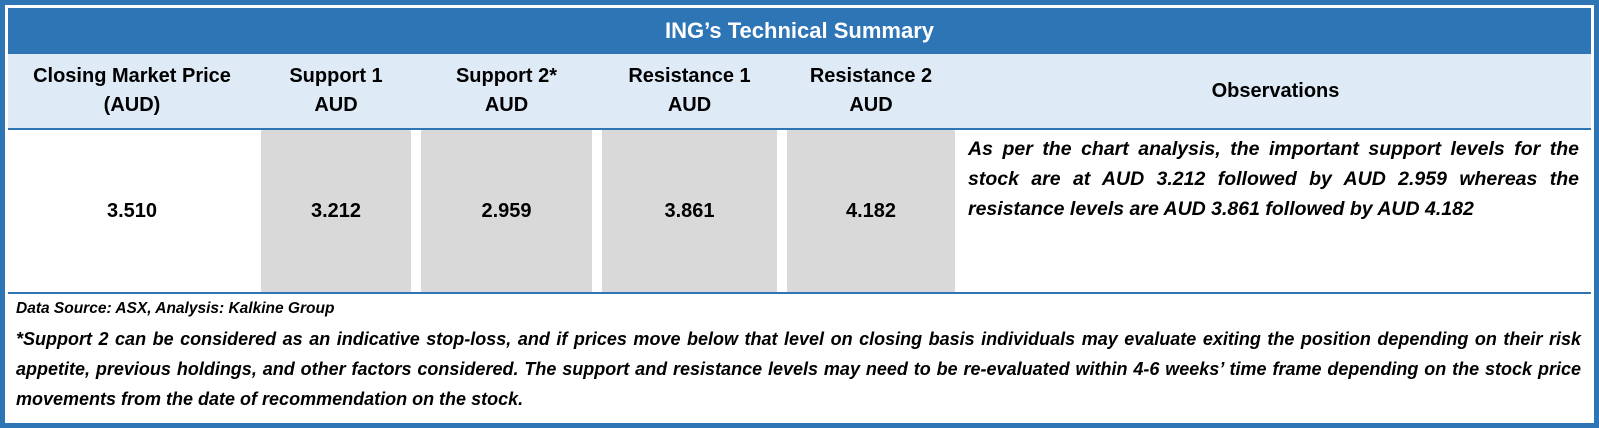  What do you see at coordinates (132, 210) in the screenshot?
I see `closing-price-value: 3.510` at bounding box center [132, 210].